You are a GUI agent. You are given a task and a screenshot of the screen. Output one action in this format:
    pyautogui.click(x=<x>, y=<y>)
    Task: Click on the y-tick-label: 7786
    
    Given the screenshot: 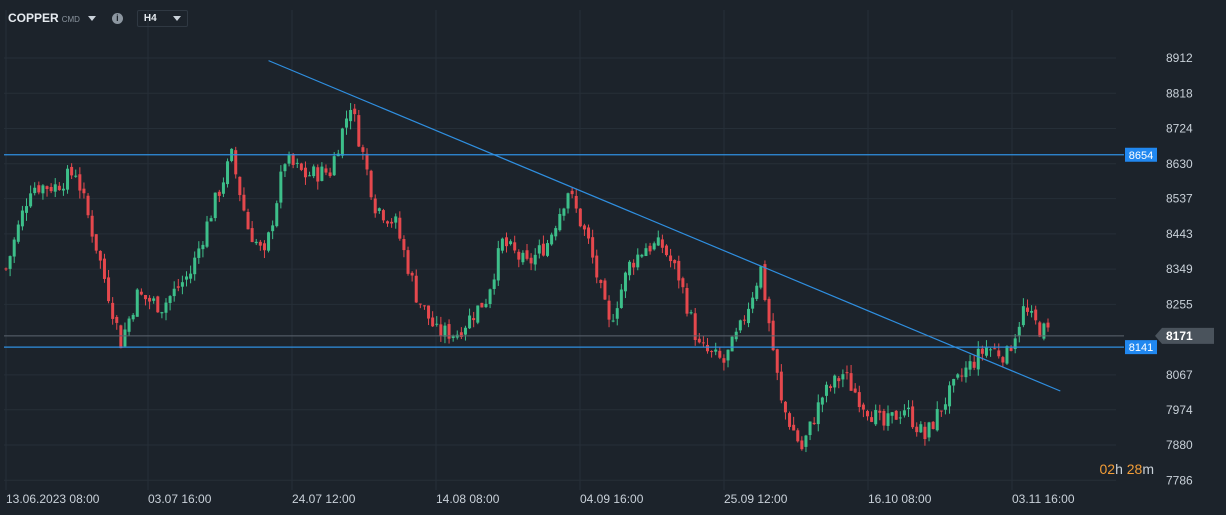 What is the action you would take?
    pyautogui.click(x=1179, y=480)
    